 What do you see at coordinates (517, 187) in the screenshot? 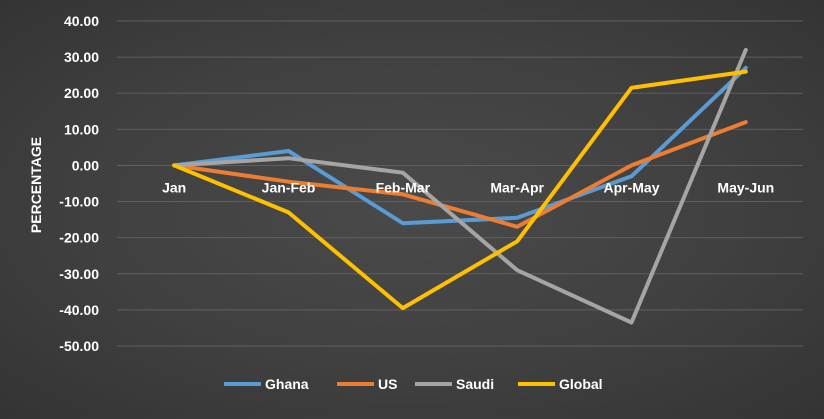
I see `x-tick-label: Mar-Apr` at bounding box center [517, 187].